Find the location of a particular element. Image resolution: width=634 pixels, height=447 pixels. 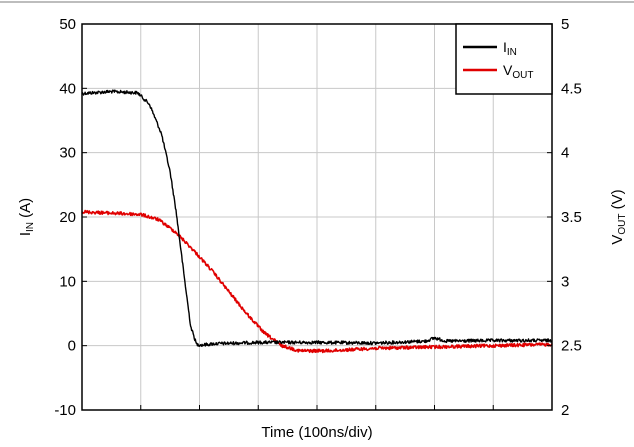

legend-label-iin: IIN is located at coordinates (510, 48).